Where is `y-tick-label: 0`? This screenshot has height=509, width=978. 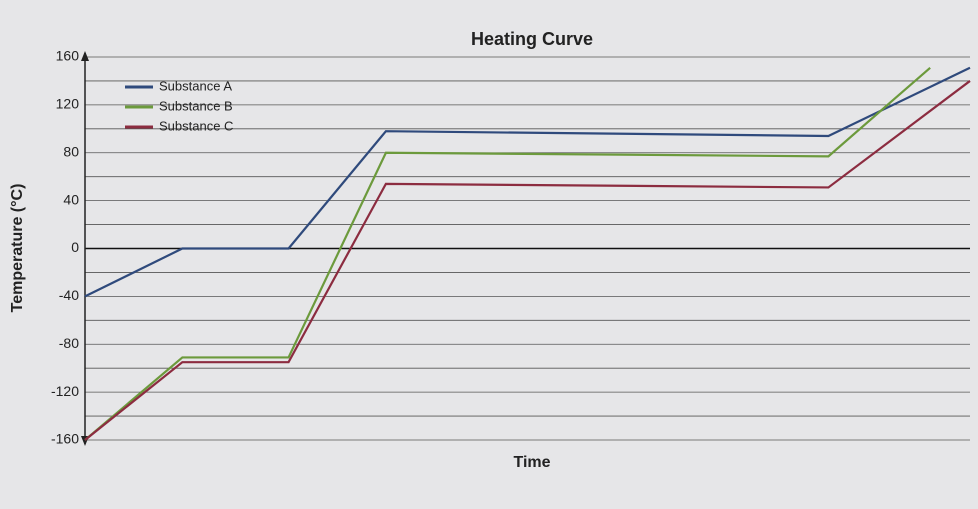
y-tick-label: 0 is located at coordinates (75, 247).